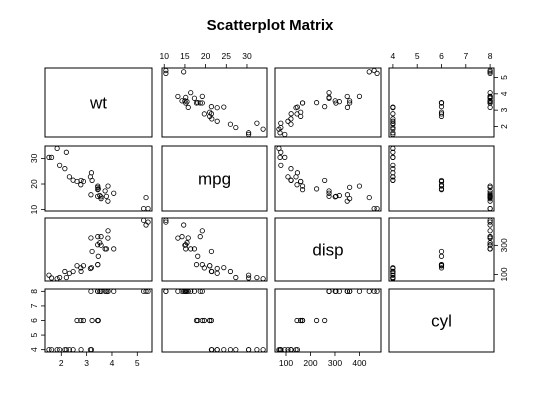  I want to click on panel-mpg-disp, so click(328, 178).